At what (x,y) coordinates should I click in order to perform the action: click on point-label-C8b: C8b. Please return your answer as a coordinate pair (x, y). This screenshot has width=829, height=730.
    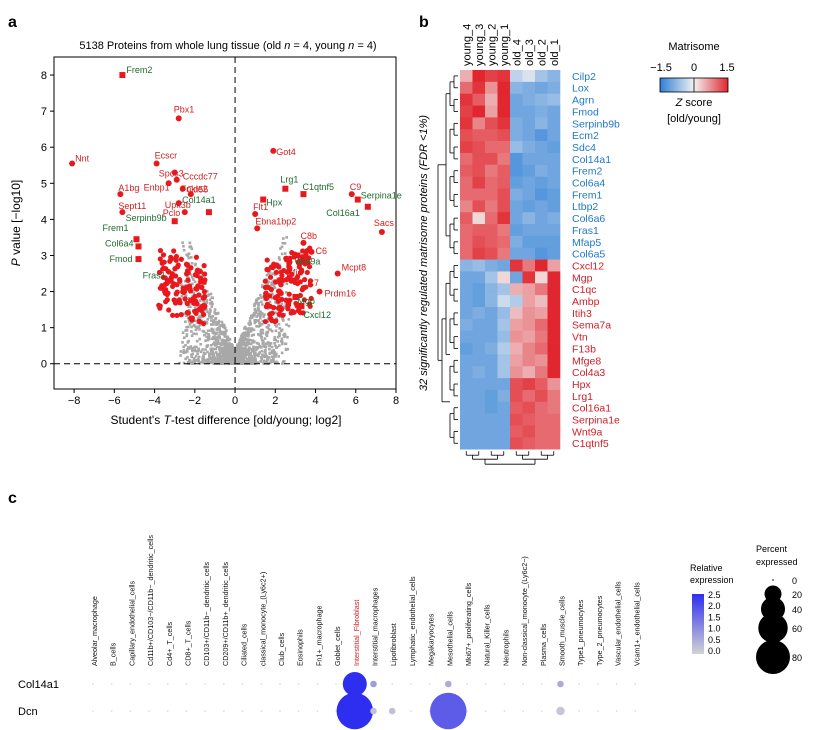
    Looking at the image, I should click on (308, 236).